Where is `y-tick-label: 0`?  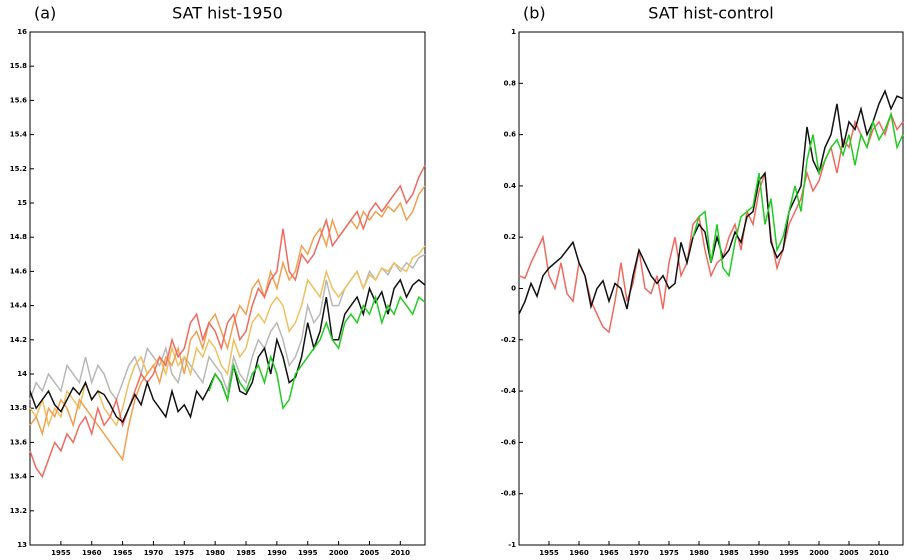 y-tick-label: 0 is located at coordinates (513, 289).